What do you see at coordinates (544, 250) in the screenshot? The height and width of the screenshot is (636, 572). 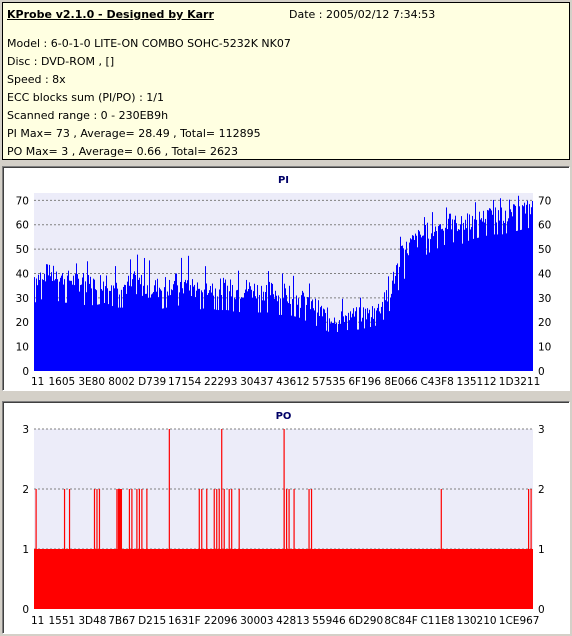 I see `y-tick-label-right: 50` at bounding box center [544, 250].